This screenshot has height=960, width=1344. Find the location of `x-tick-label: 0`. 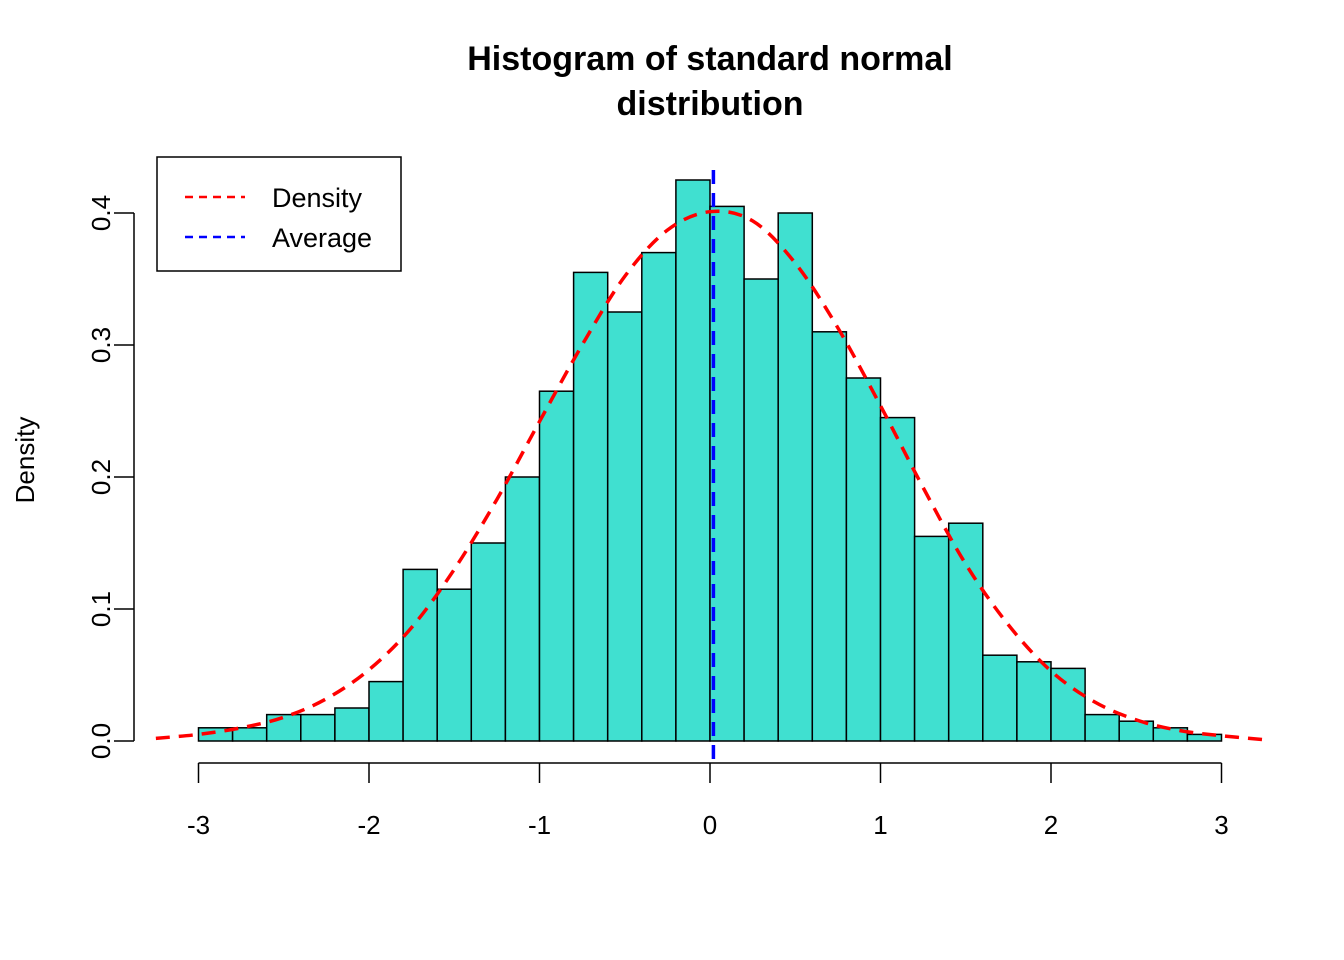

x-tick-label: 0 is located at coordinates (710, 825).